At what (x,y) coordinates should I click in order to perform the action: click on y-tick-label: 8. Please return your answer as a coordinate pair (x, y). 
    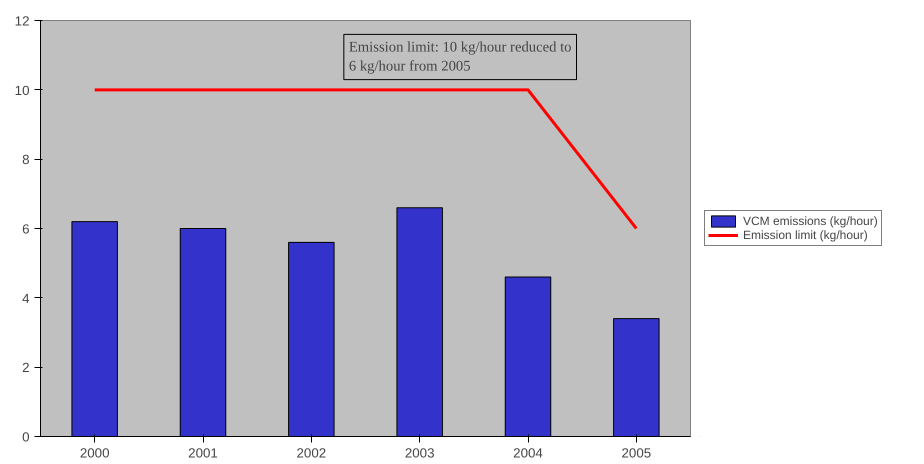
    Looking at the image, I should click on (26, 160).